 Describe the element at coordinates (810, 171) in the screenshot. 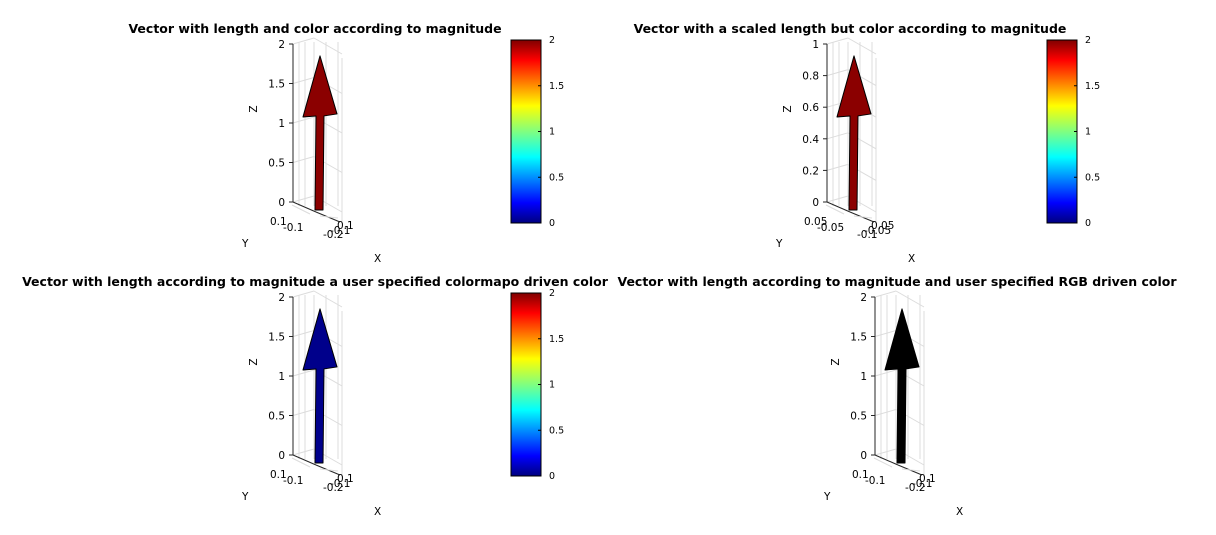

I see `z-tick-label: 0.2` at that location.